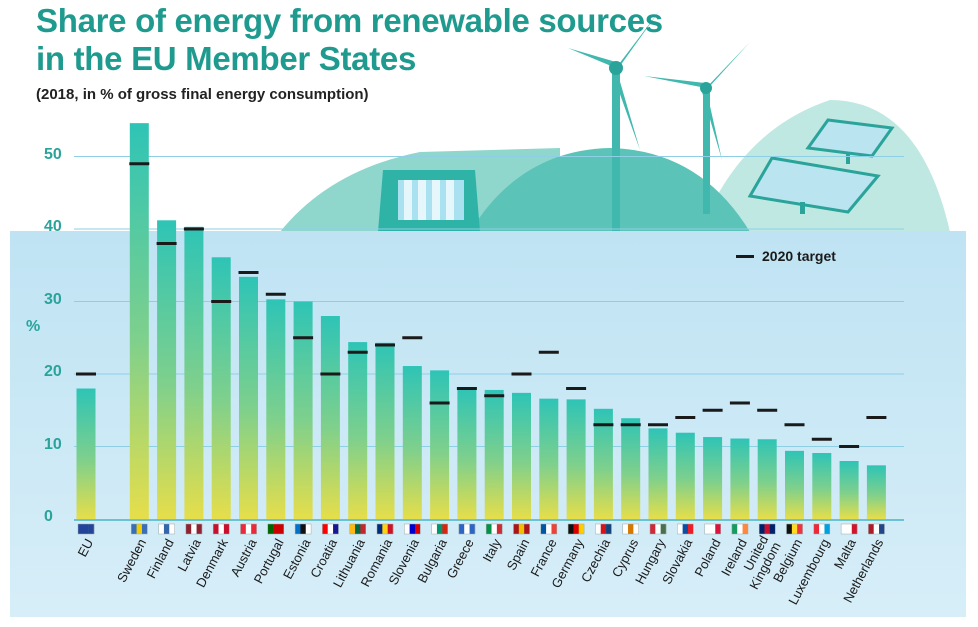 The width and height of the screenshot is (978, 627). I want to click on slovakia-flag-icon, so click(685, 529).